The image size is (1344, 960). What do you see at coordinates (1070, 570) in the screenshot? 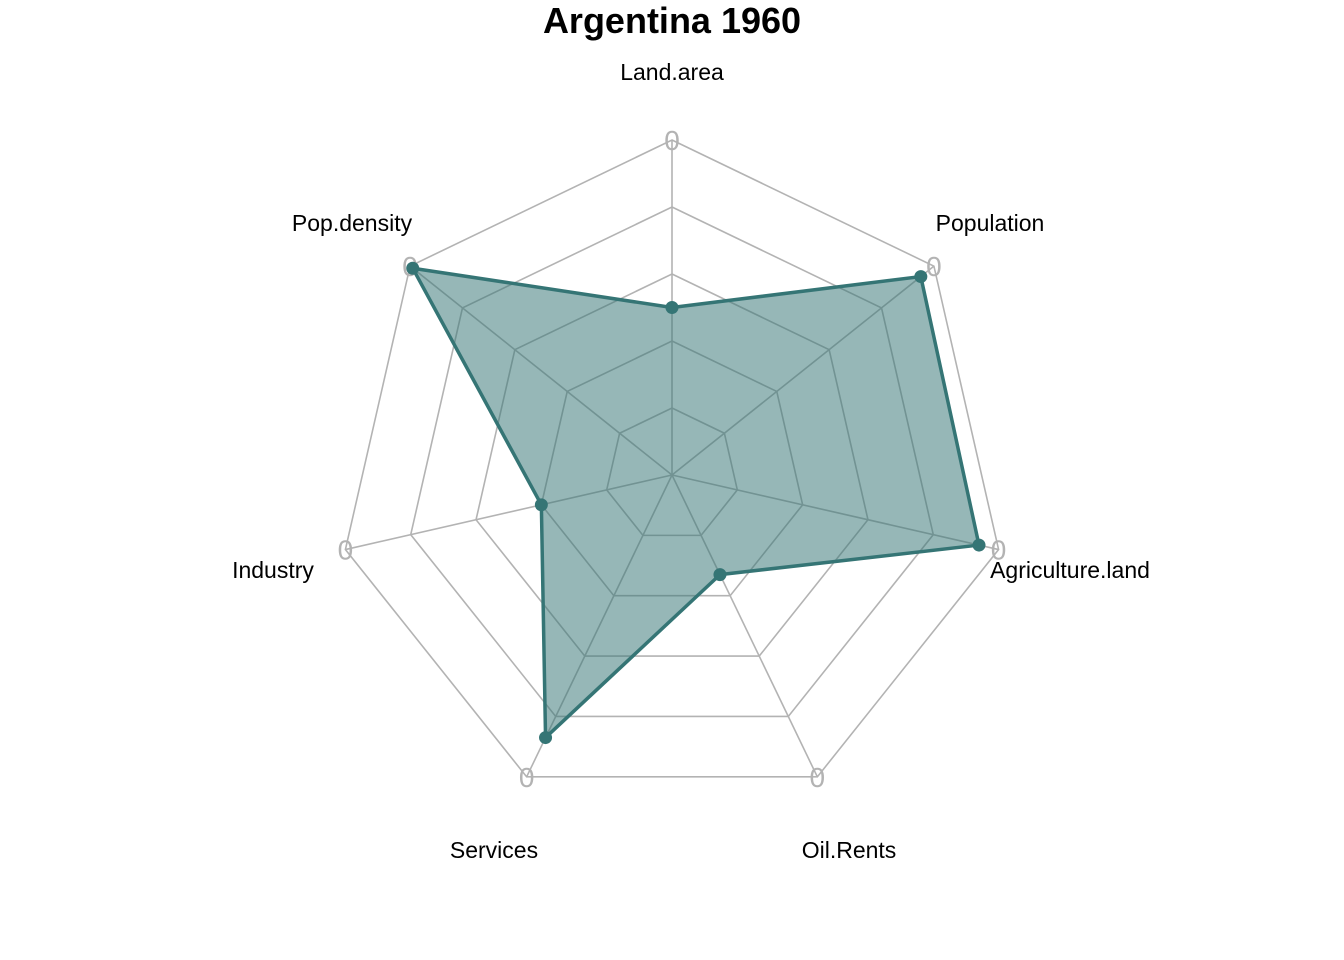
I see `axis-label-agriculture-land: Agriculture.land` at bounding box center [1070, 570].